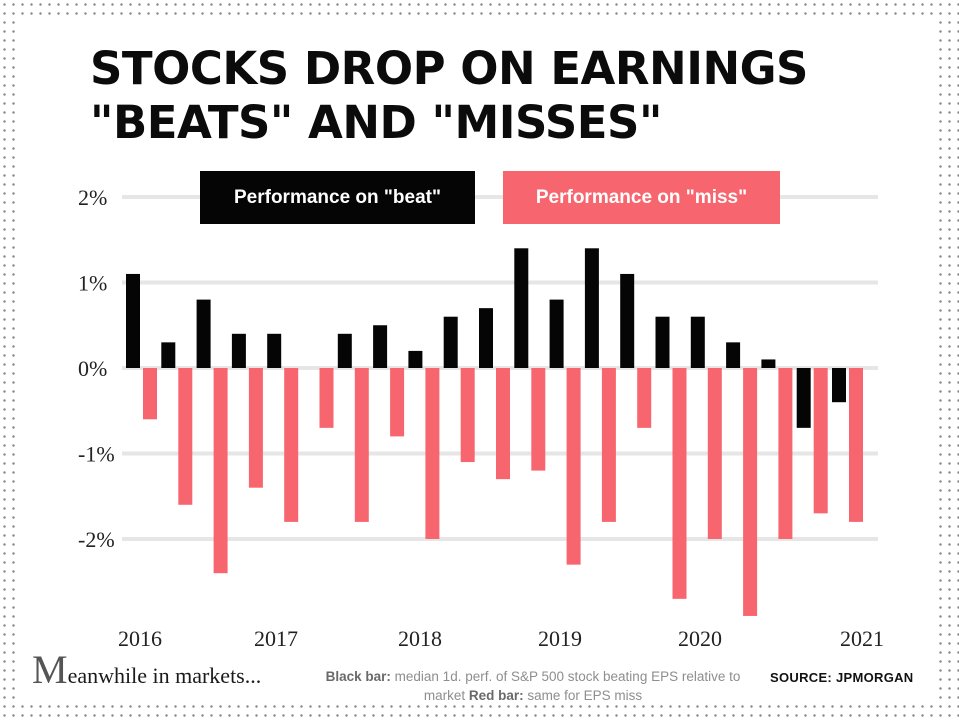  Describe the element at coordinates (92, 283) in the screenshot. I see `y-tick-label: 1%` at that location.